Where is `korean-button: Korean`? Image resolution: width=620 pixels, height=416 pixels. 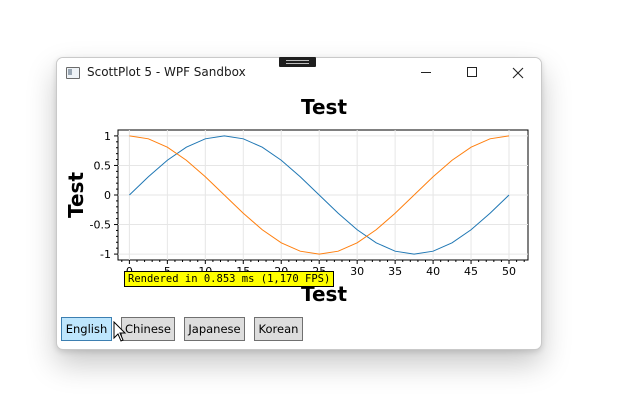
korean-button: Korean is located at coordinates (278, 329).